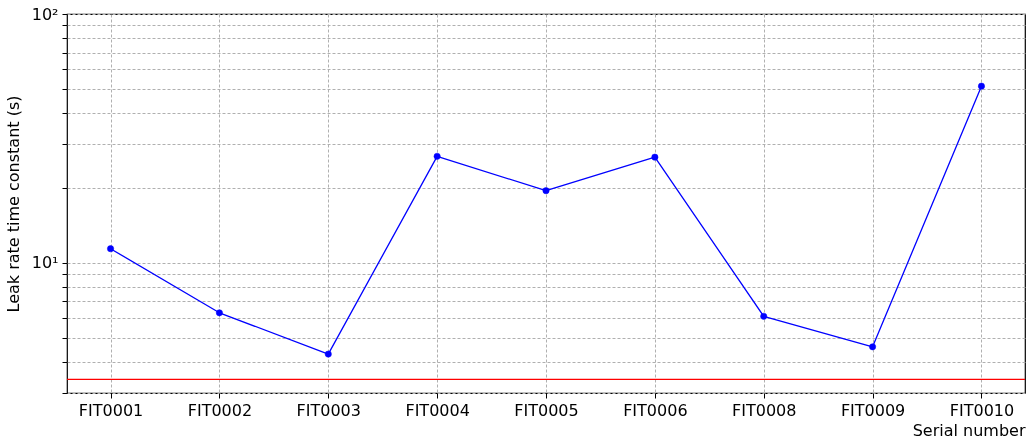 This screenshot has width=1027, height=440. Describe the element at coordinates (982, 410) in the screenshot. I see `x-tick-label: FIT0010` at that location.